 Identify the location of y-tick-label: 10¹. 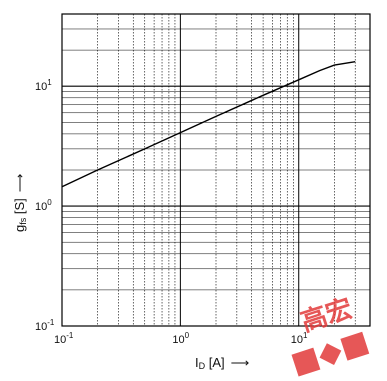
(43, 85).